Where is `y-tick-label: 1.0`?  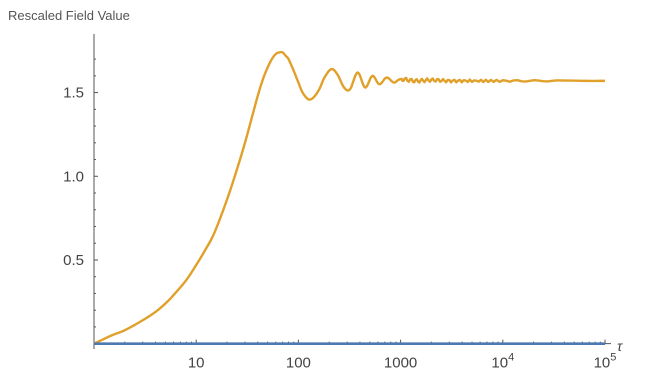 y-tick-label: 1.0 is located at coordinates (73, 176).